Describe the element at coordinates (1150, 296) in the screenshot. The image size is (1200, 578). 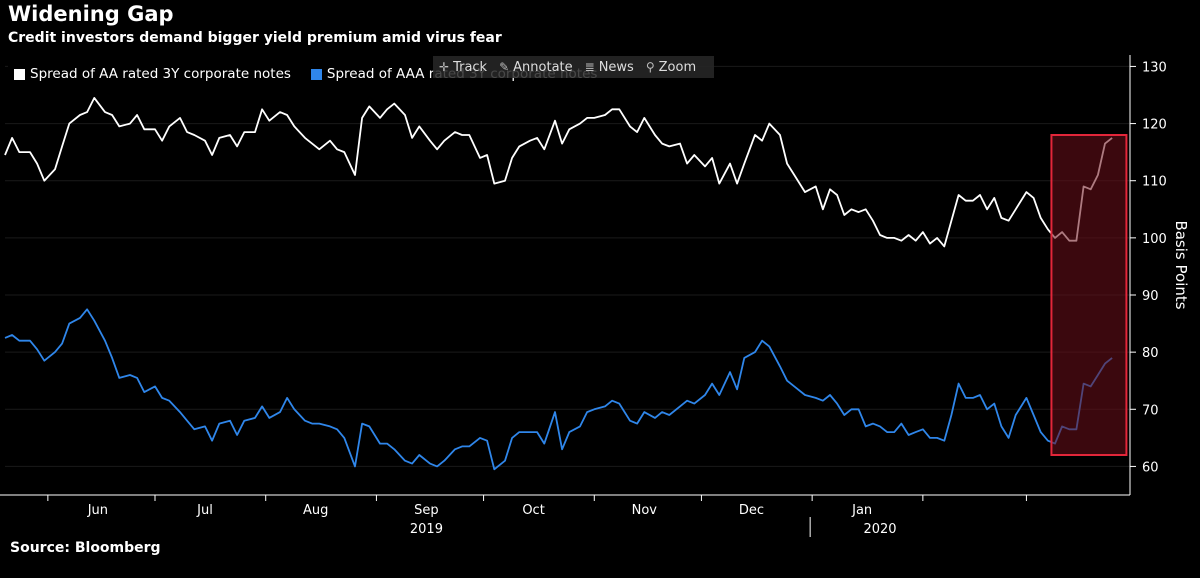
I see `y-tick-label: 90` at that location.